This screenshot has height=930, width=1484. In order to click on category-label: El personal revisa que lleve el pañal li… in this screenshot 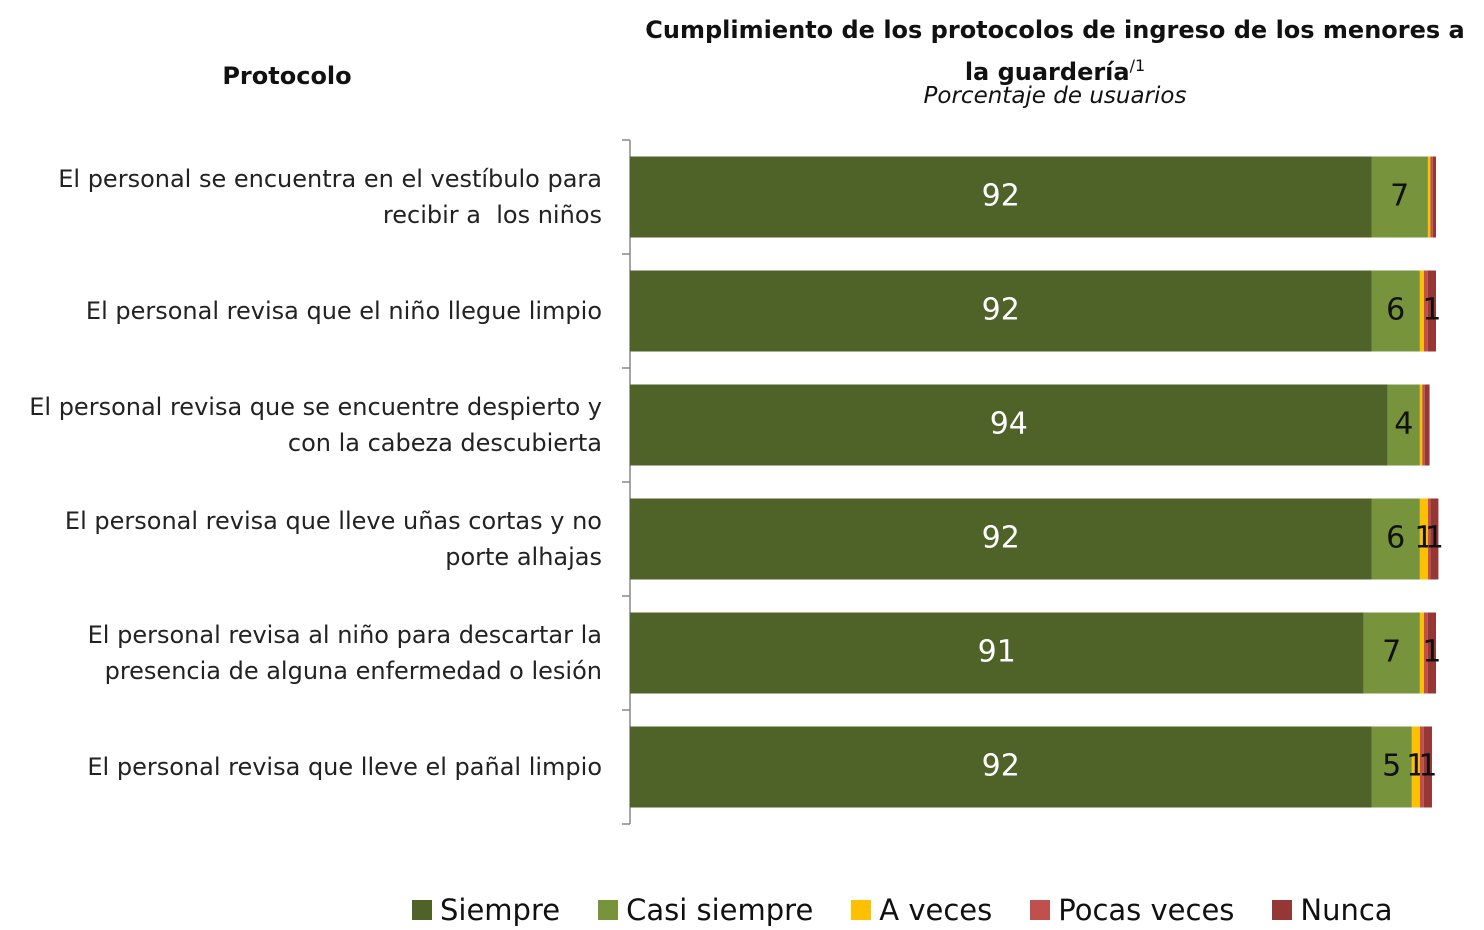, I will do `click(344, 767)`.